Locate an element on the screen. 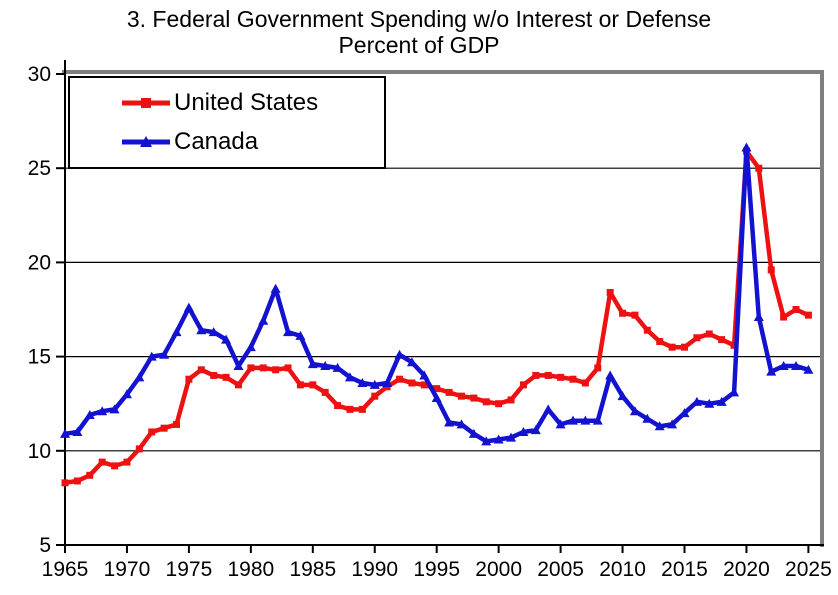 The height and width of the screenshot is (595, 838). canada-marker-2003 is located at coordinates (535, 430).